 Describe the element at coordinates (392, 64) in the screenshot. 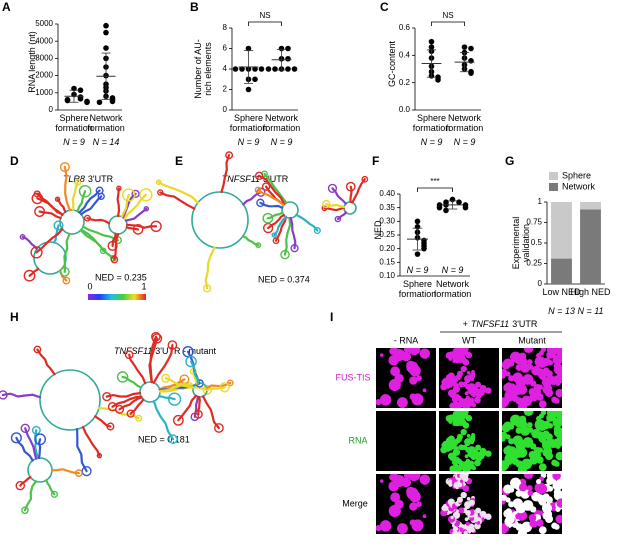

I see `y-axis-label: GC-content` at that location.